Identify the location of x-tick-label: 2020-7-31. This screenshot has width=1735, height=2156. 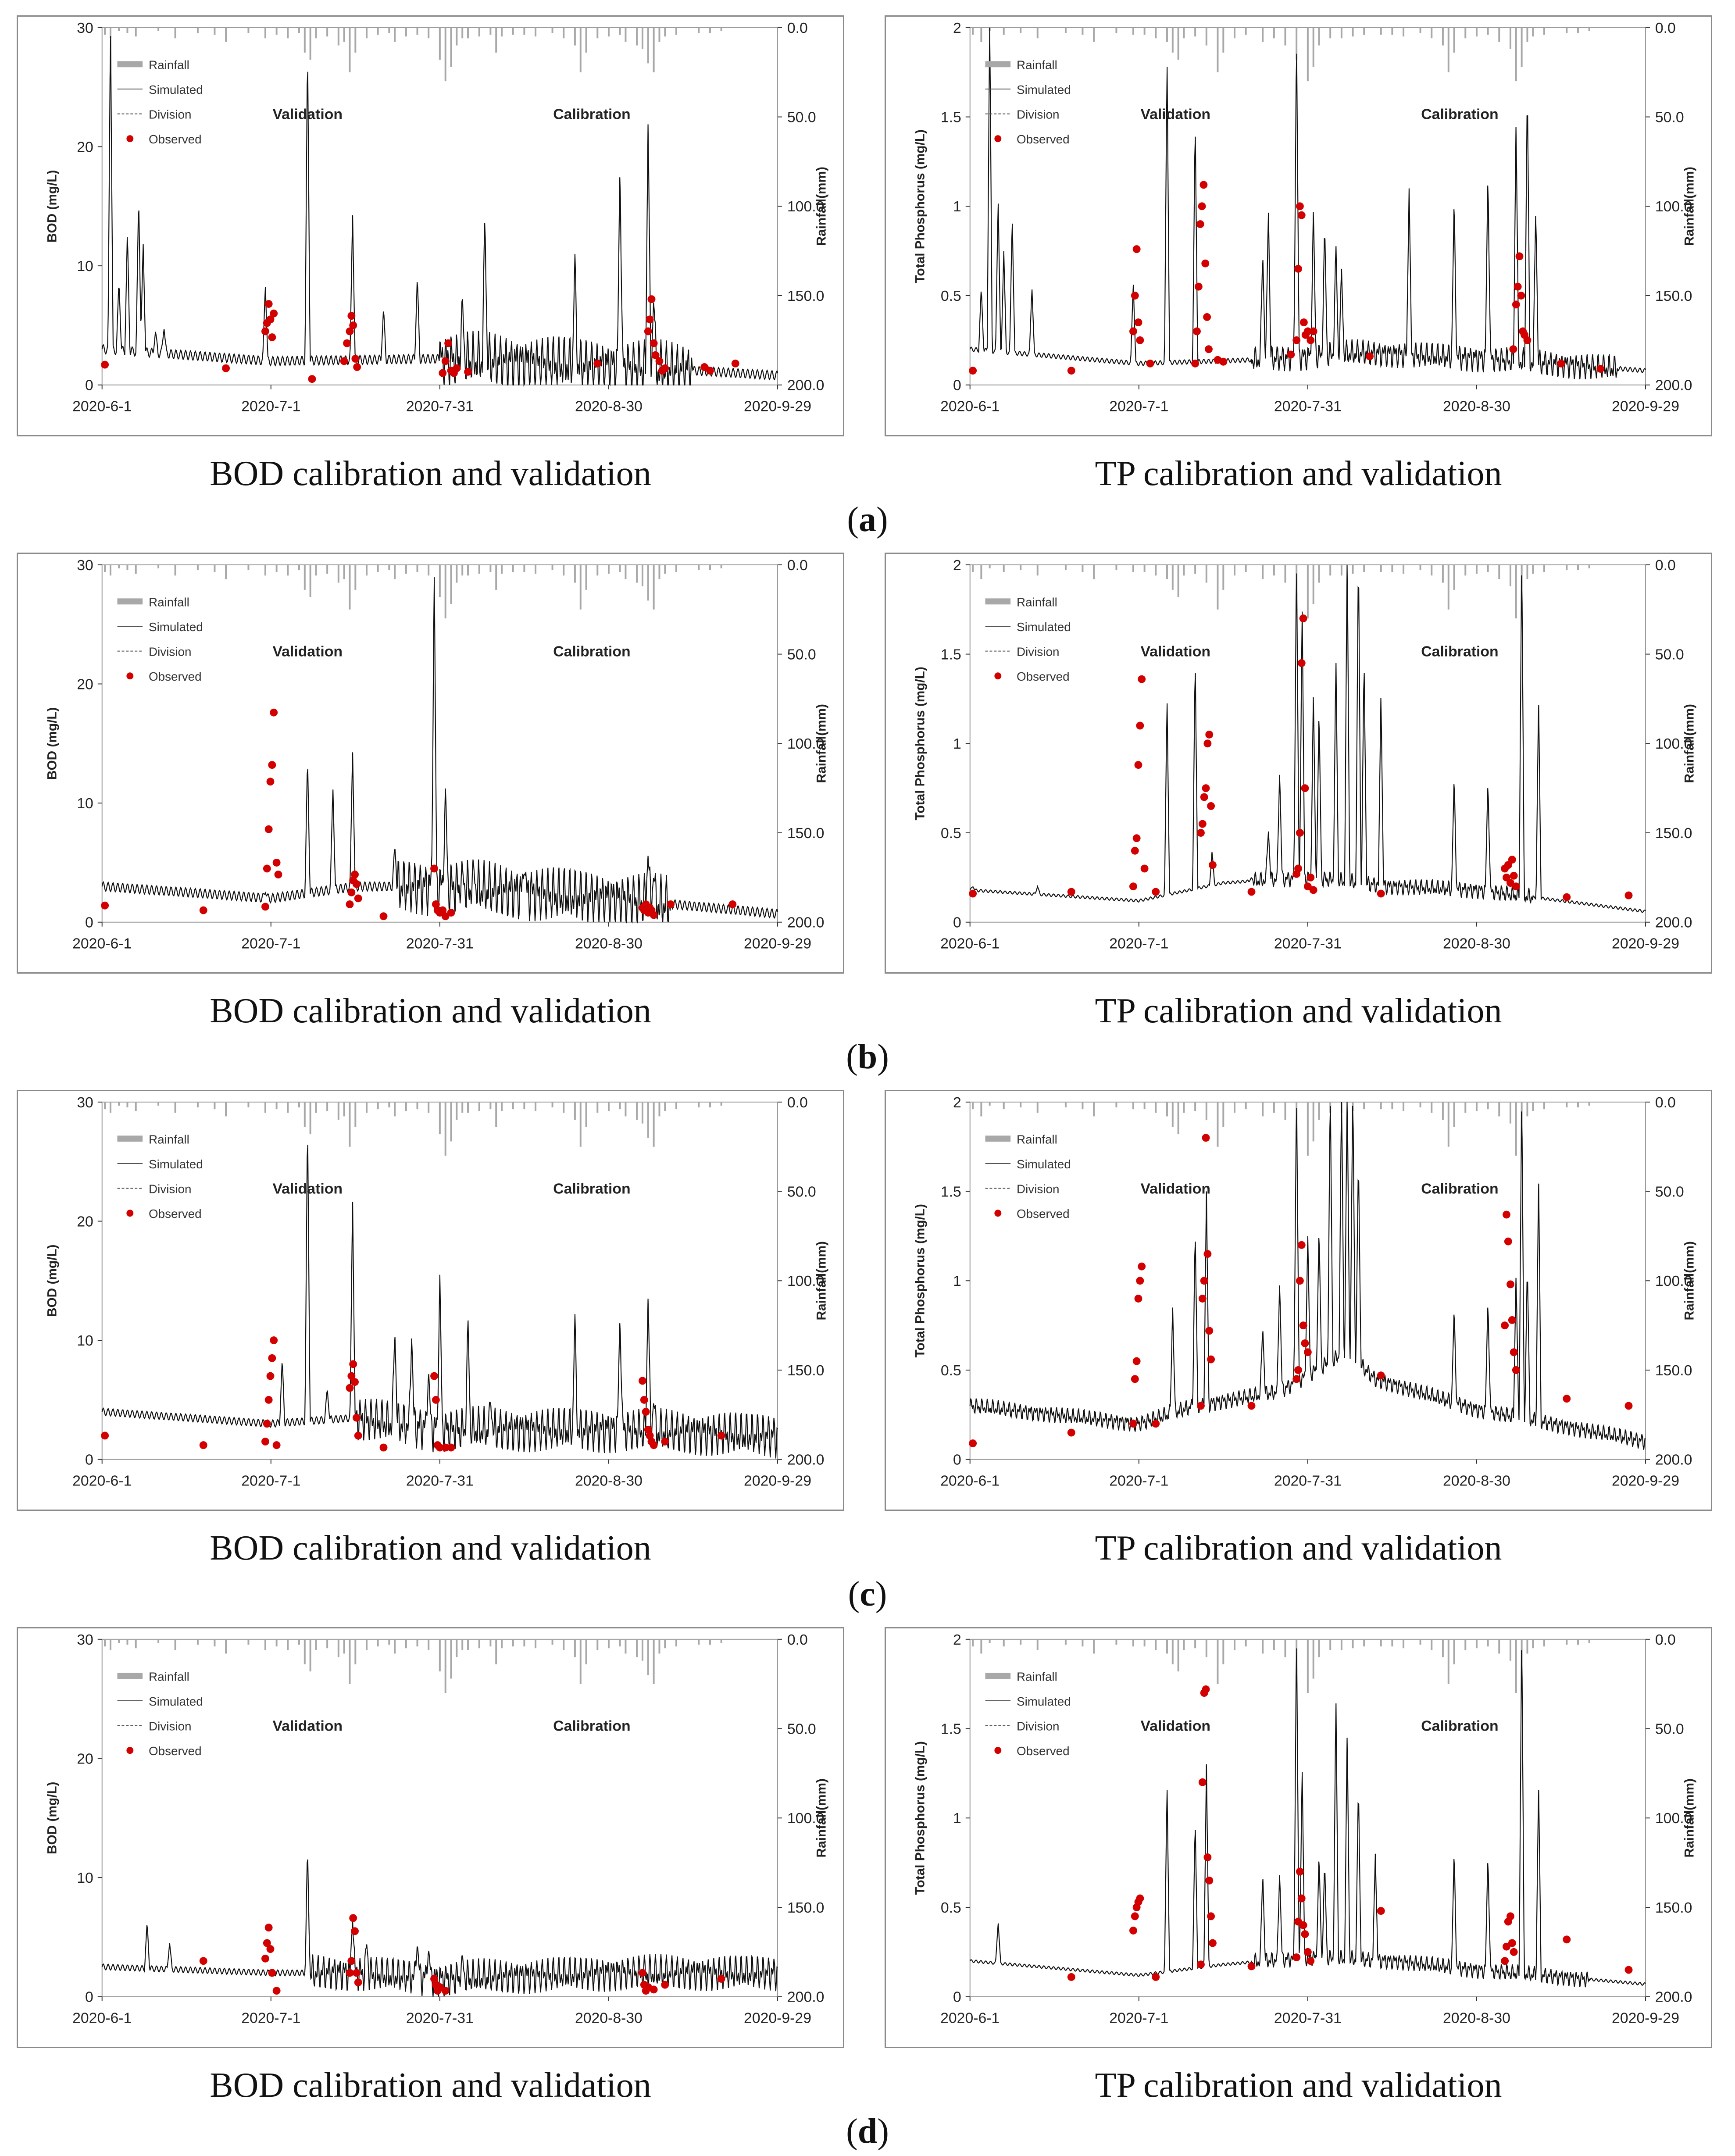
(1308, 2018).